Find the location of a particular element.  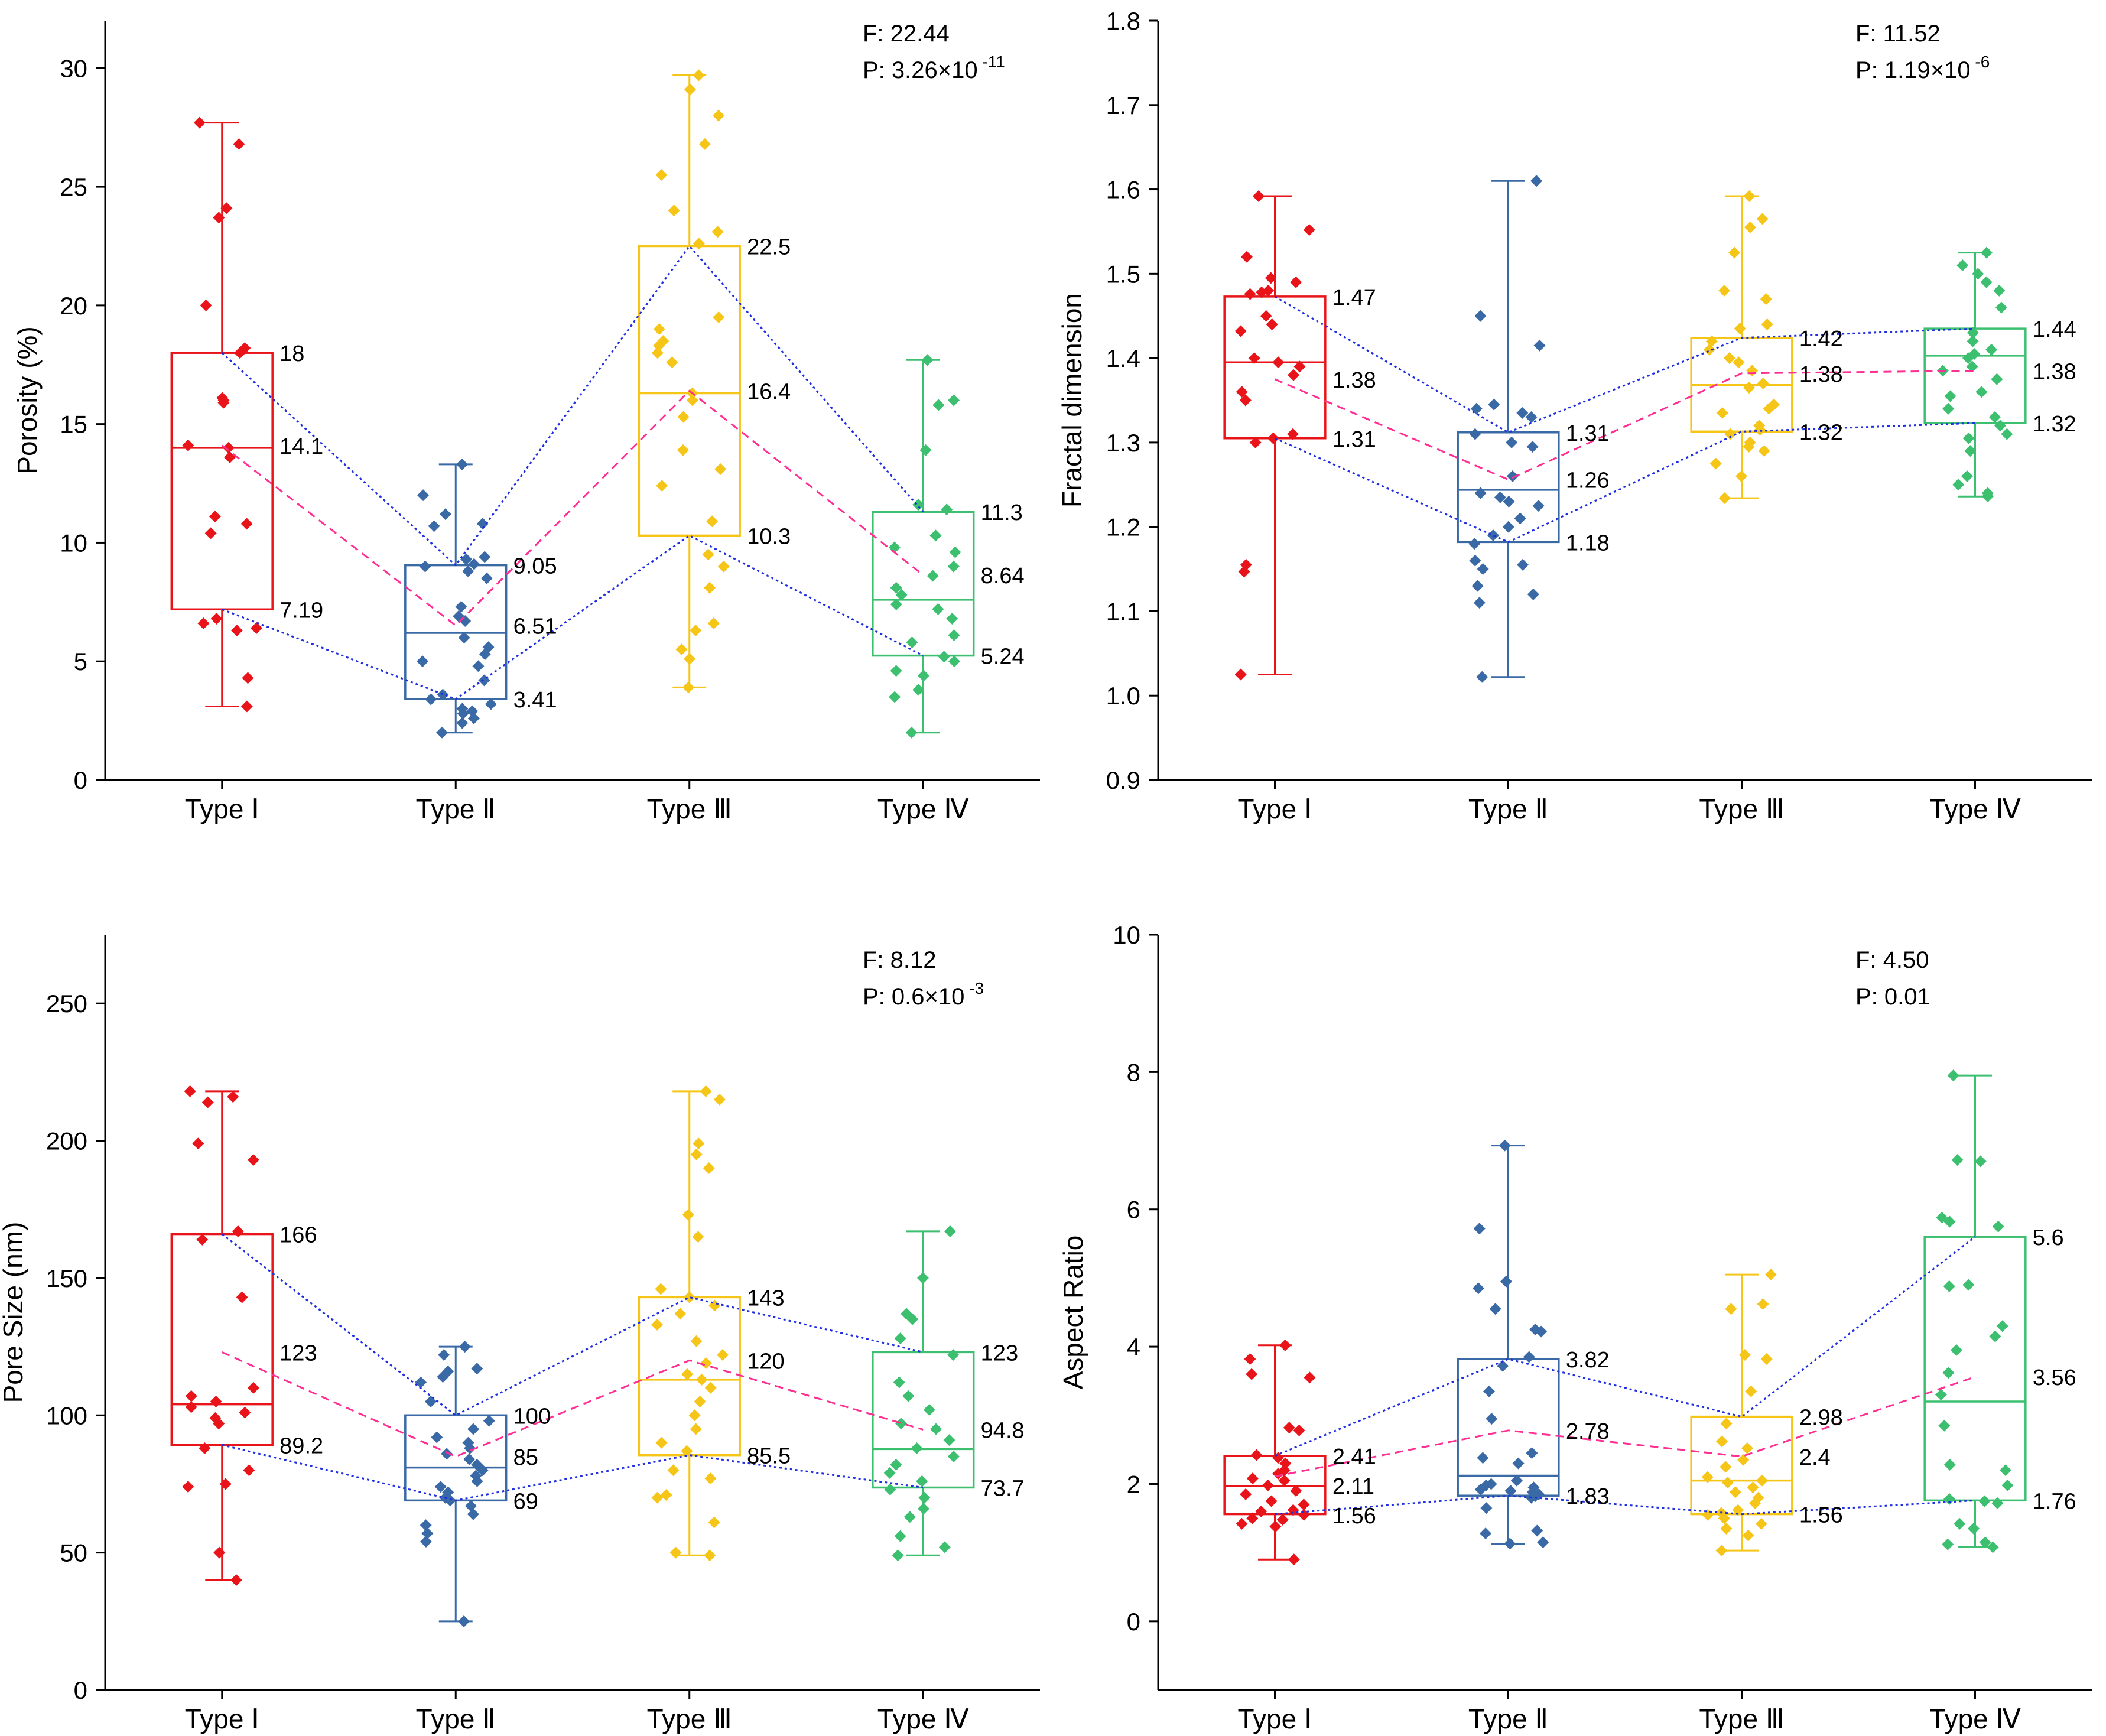

y-tick-label: 50 is located at coordinates (73, 1553).